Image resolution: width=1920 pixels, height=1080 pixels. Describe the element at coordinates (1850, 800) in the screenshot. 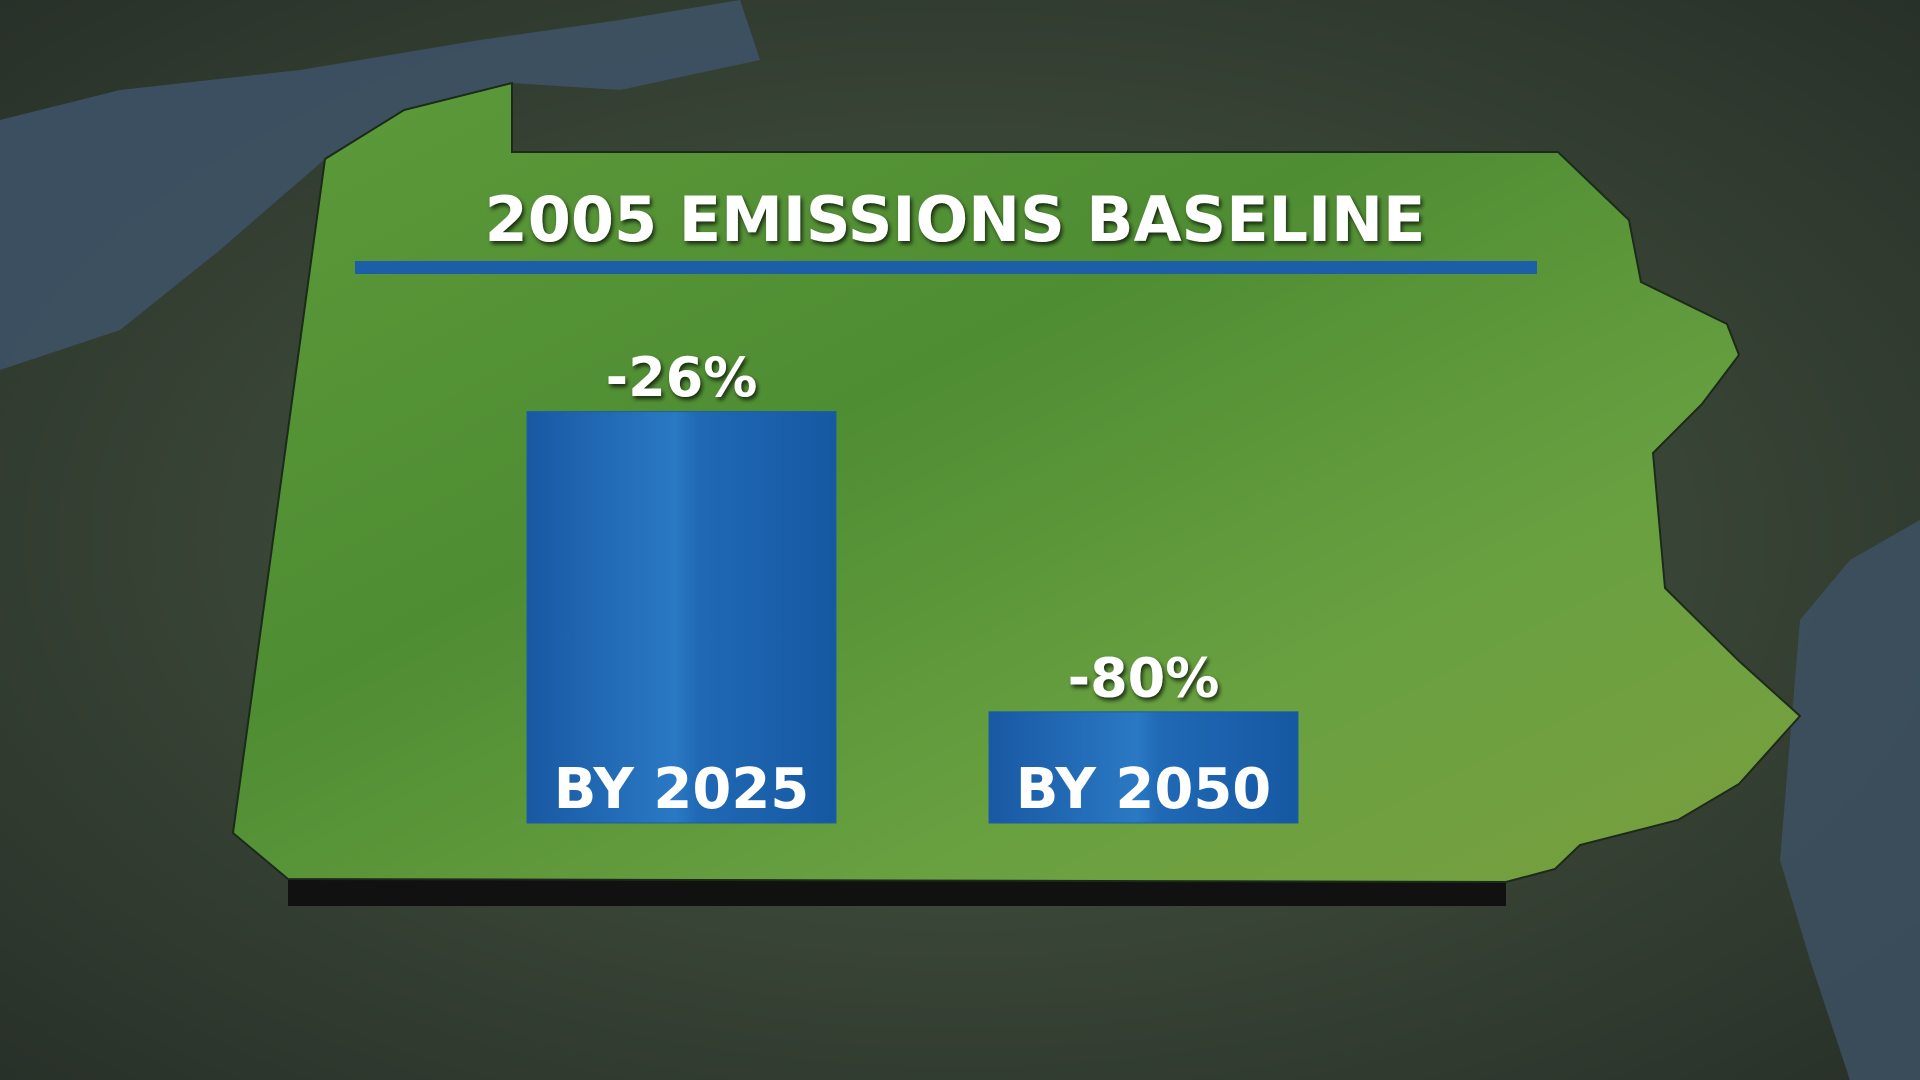

I see `ocean` at that location.